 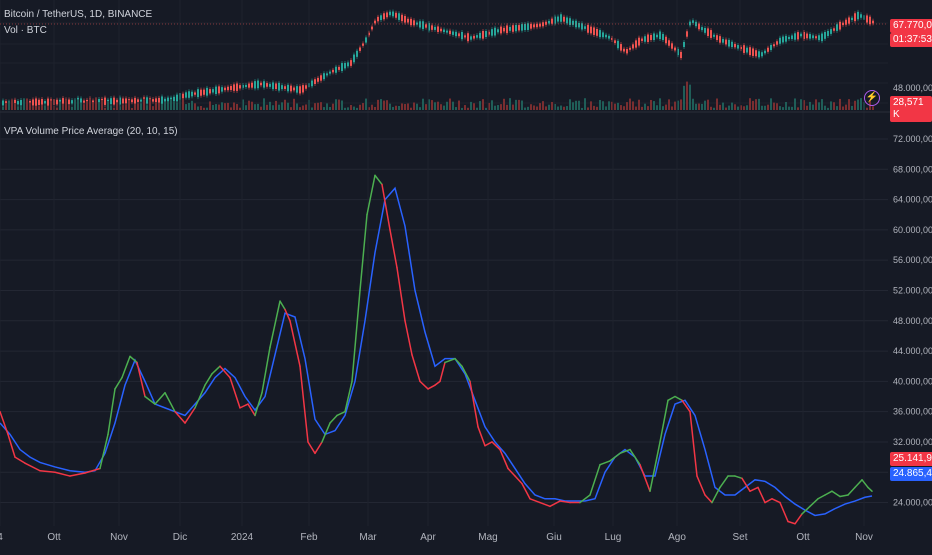 What do you see at coordinates (25, 30) in the screenshot?
I see `volume-legend: Vol · BTC` at bounding box center [25, 30].